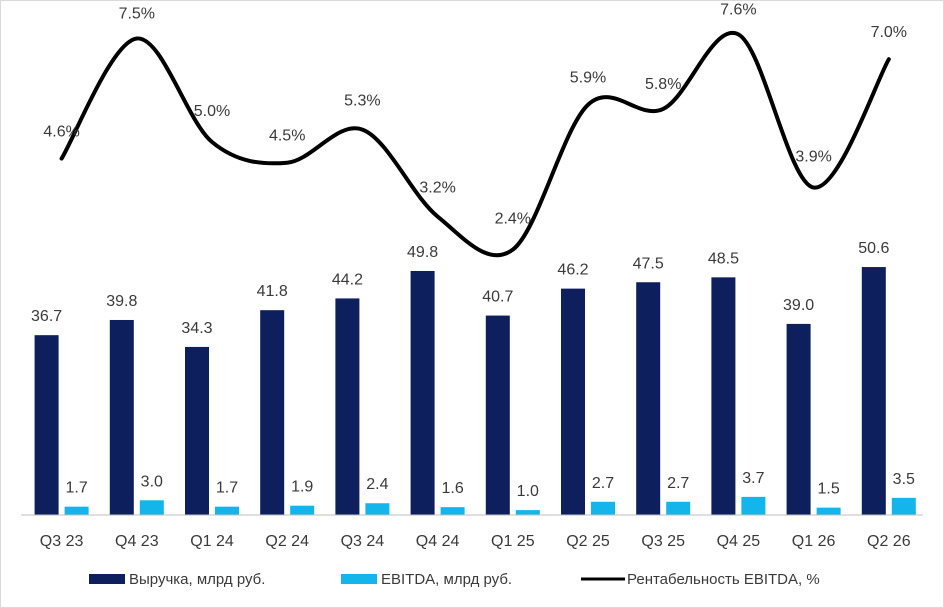 This screenshot has height=608, width=944. I want to click on revenue-value-label: 40.7, so click(497, 297).